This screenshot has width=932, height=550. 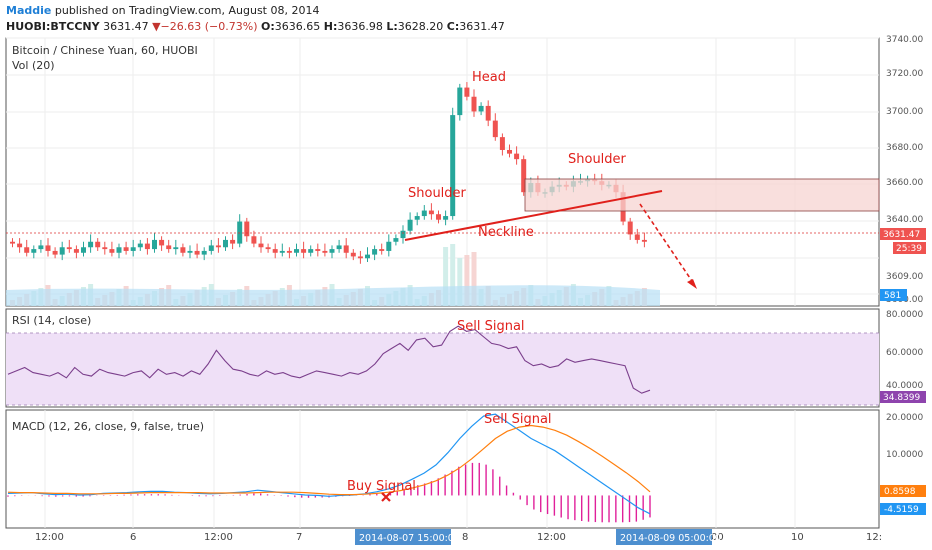 What do you see at coordinates (329, 460) in the screenshot?
I see `signal-line` at bounding box center [329, 460].